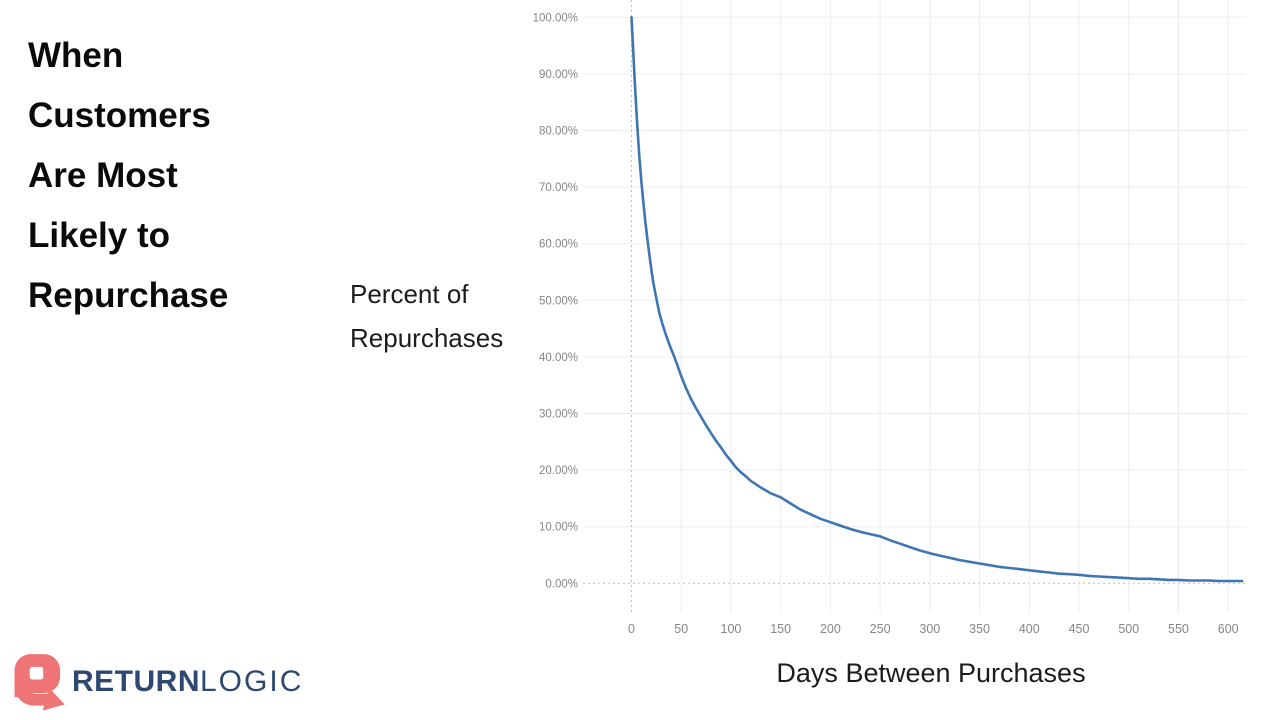 The width and height of the screenshot is (1280, 720). Describe the element at coordinates (1228, 629) in the screenshot. I see `x-tick-label: 600` at that location.